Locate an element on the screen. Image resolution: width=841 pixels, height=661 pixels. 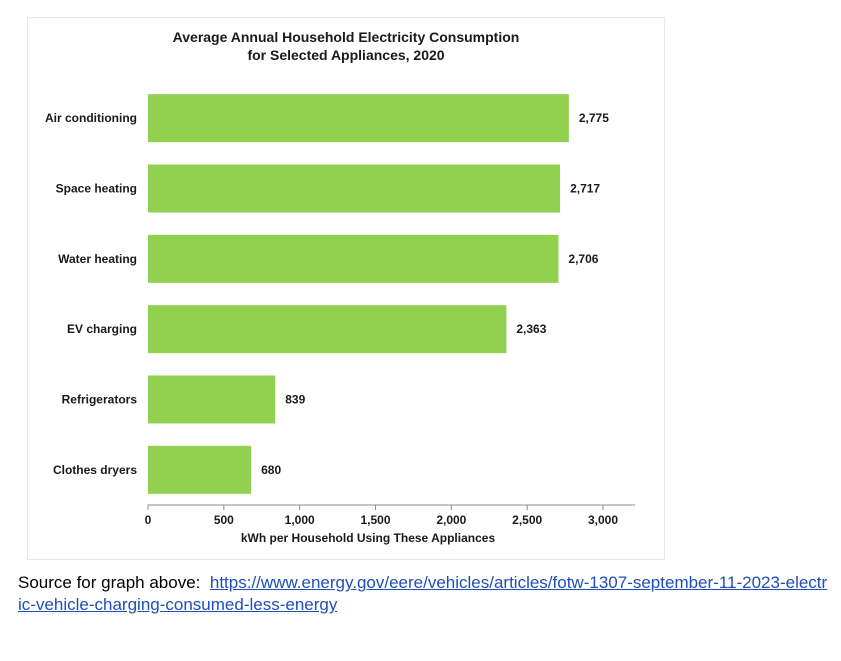
category-label: Air conditioning is located at coordinates (91, 118).